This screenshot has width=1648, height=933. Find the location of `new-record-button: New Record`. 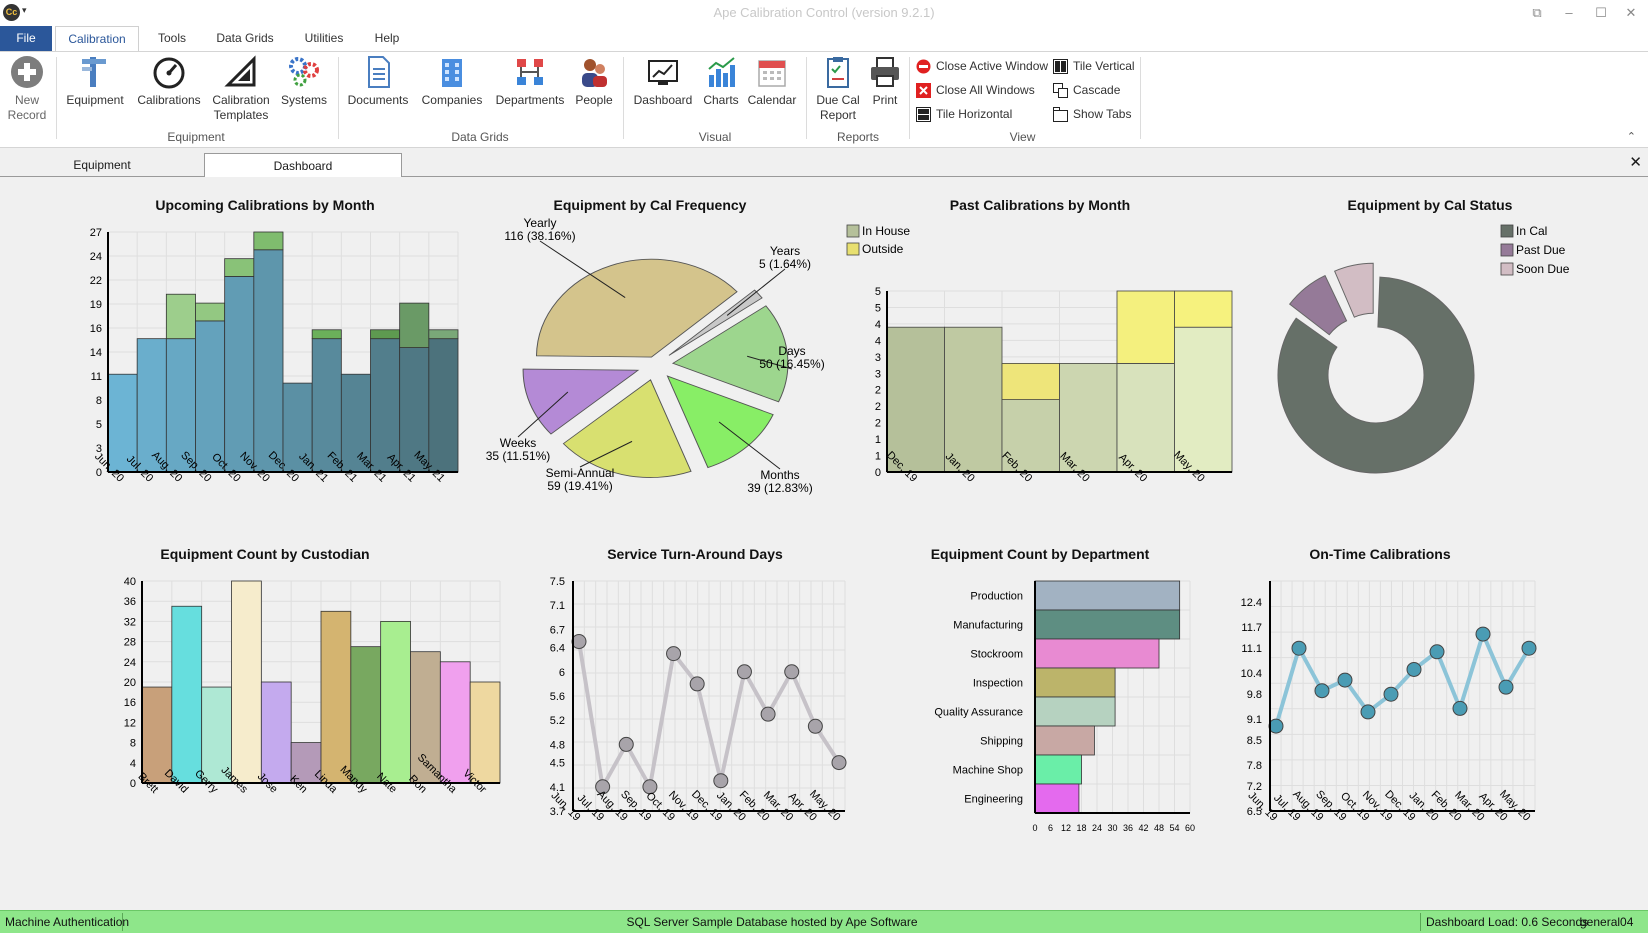

new-record-button: New Record is located at coordinates (27, 89).